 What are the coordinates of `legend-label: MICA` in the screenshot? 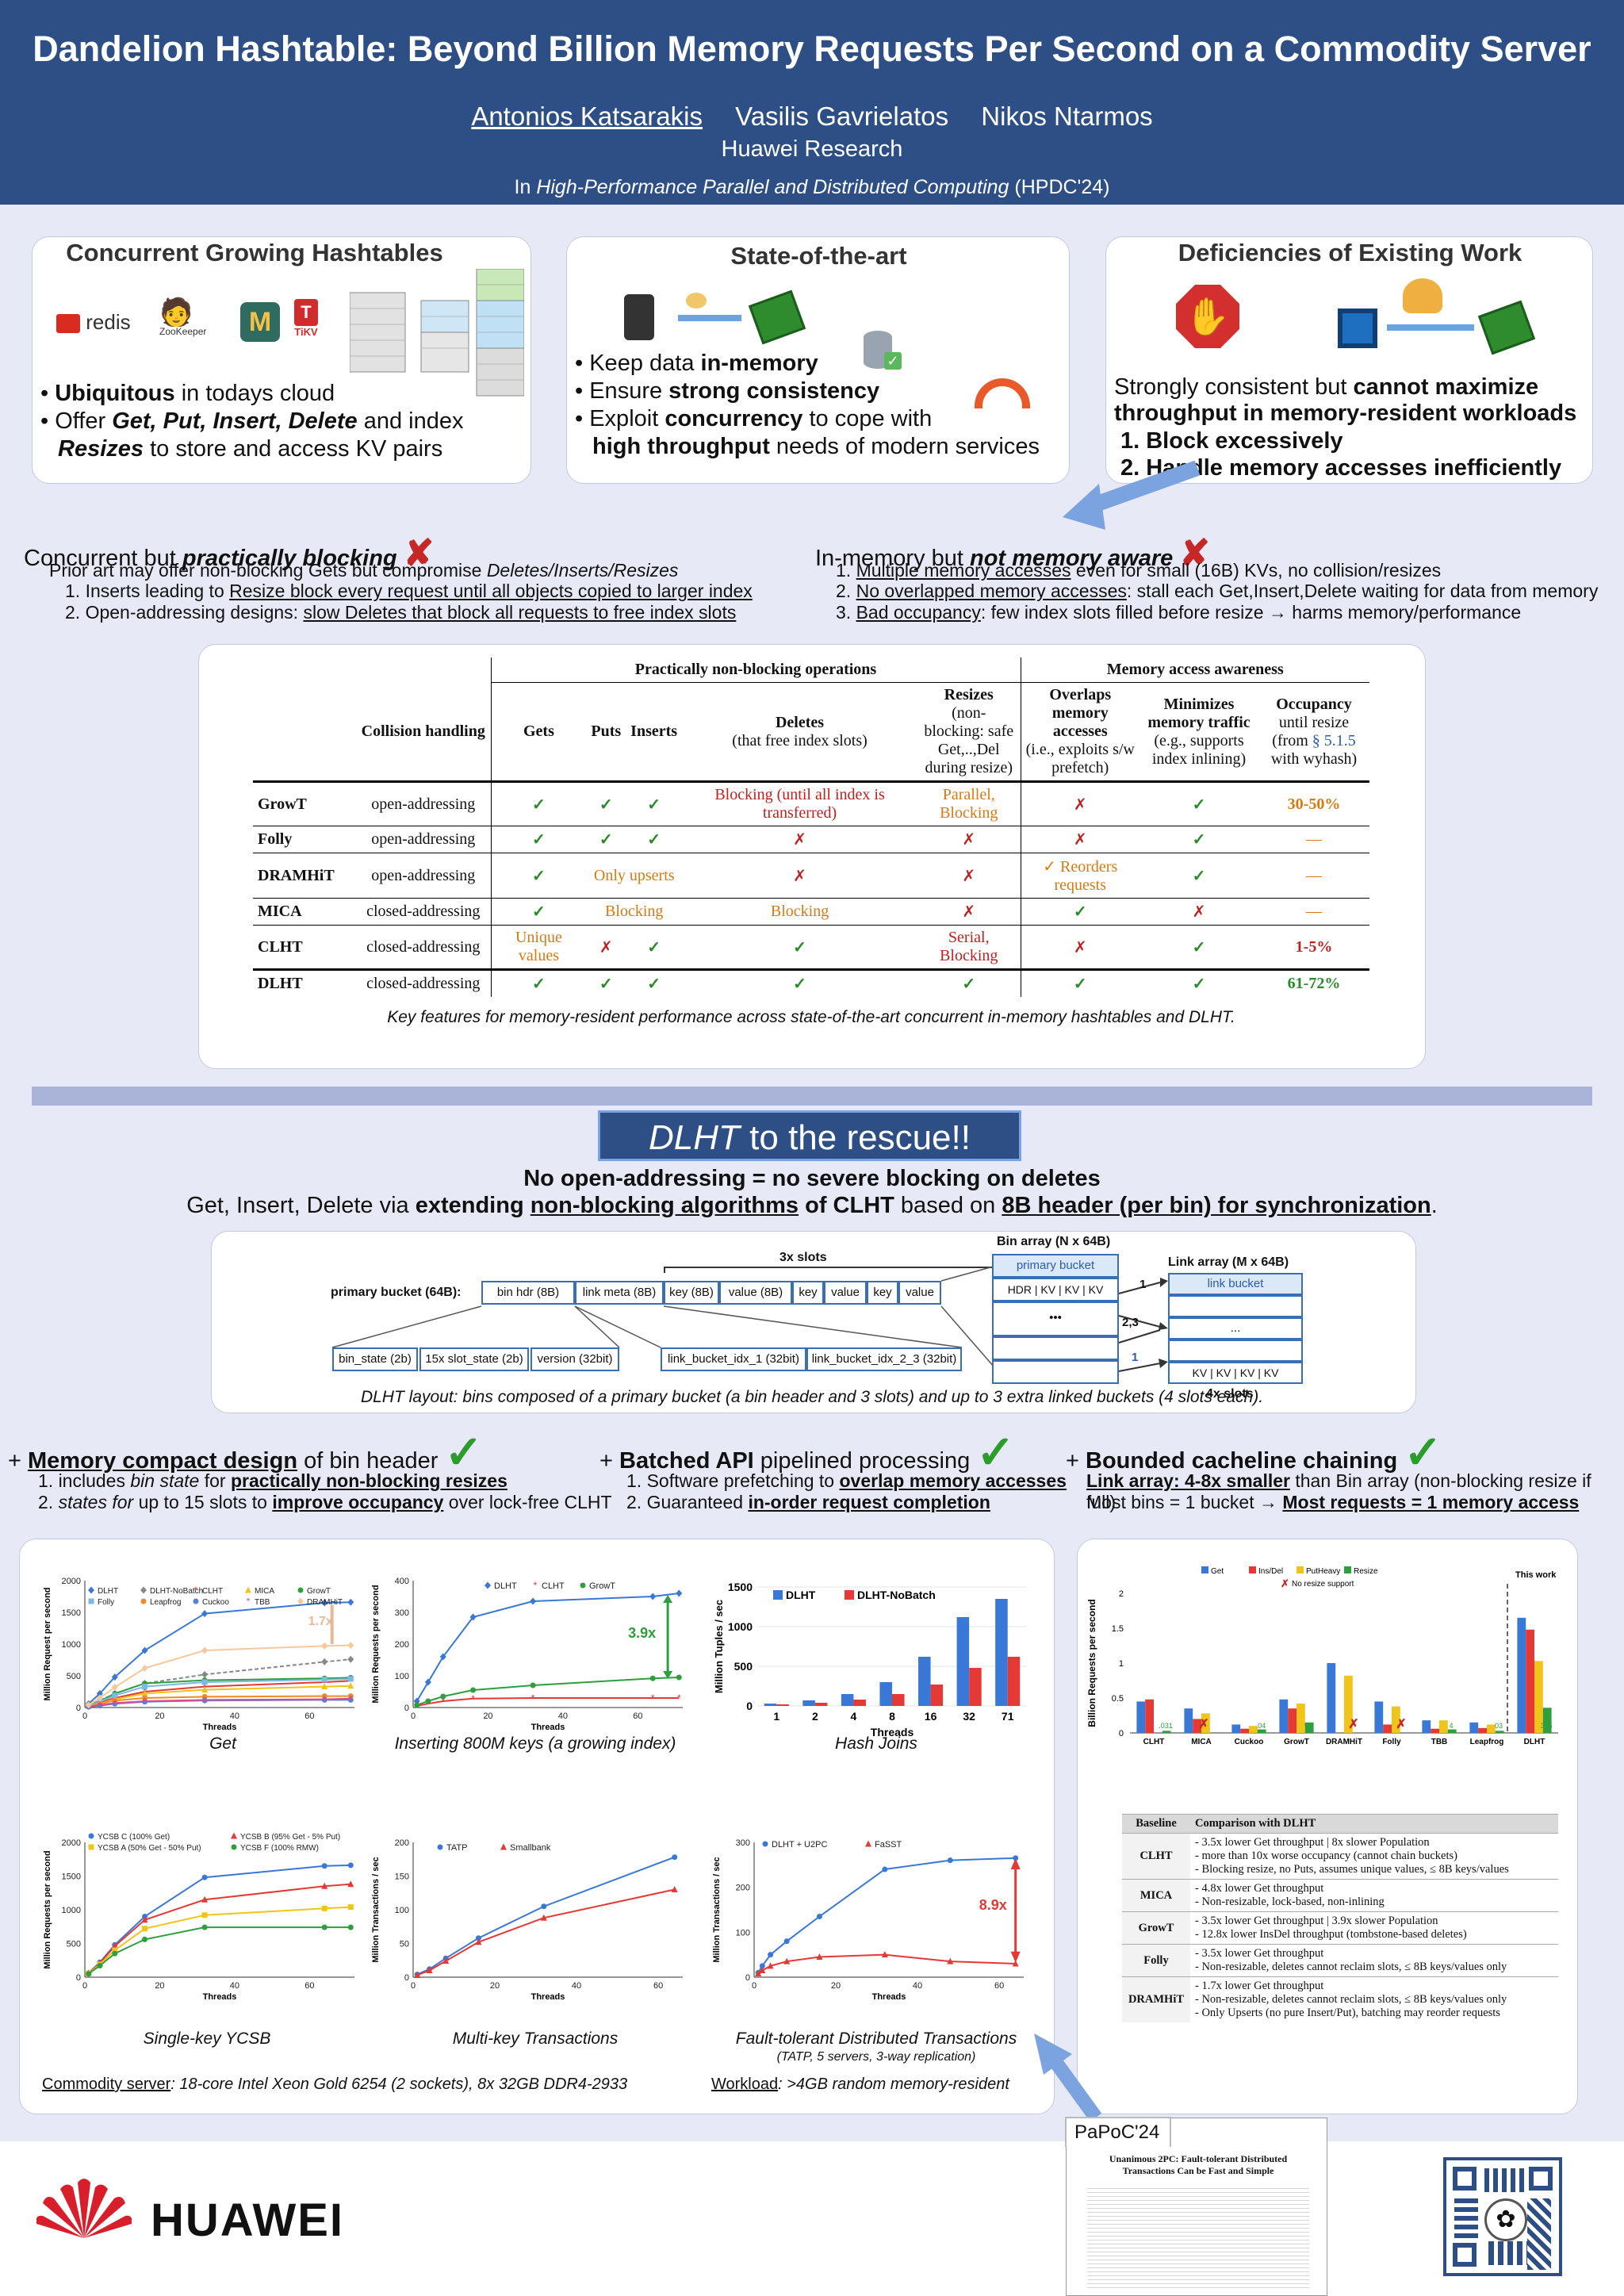 It's located at (264, 1591).